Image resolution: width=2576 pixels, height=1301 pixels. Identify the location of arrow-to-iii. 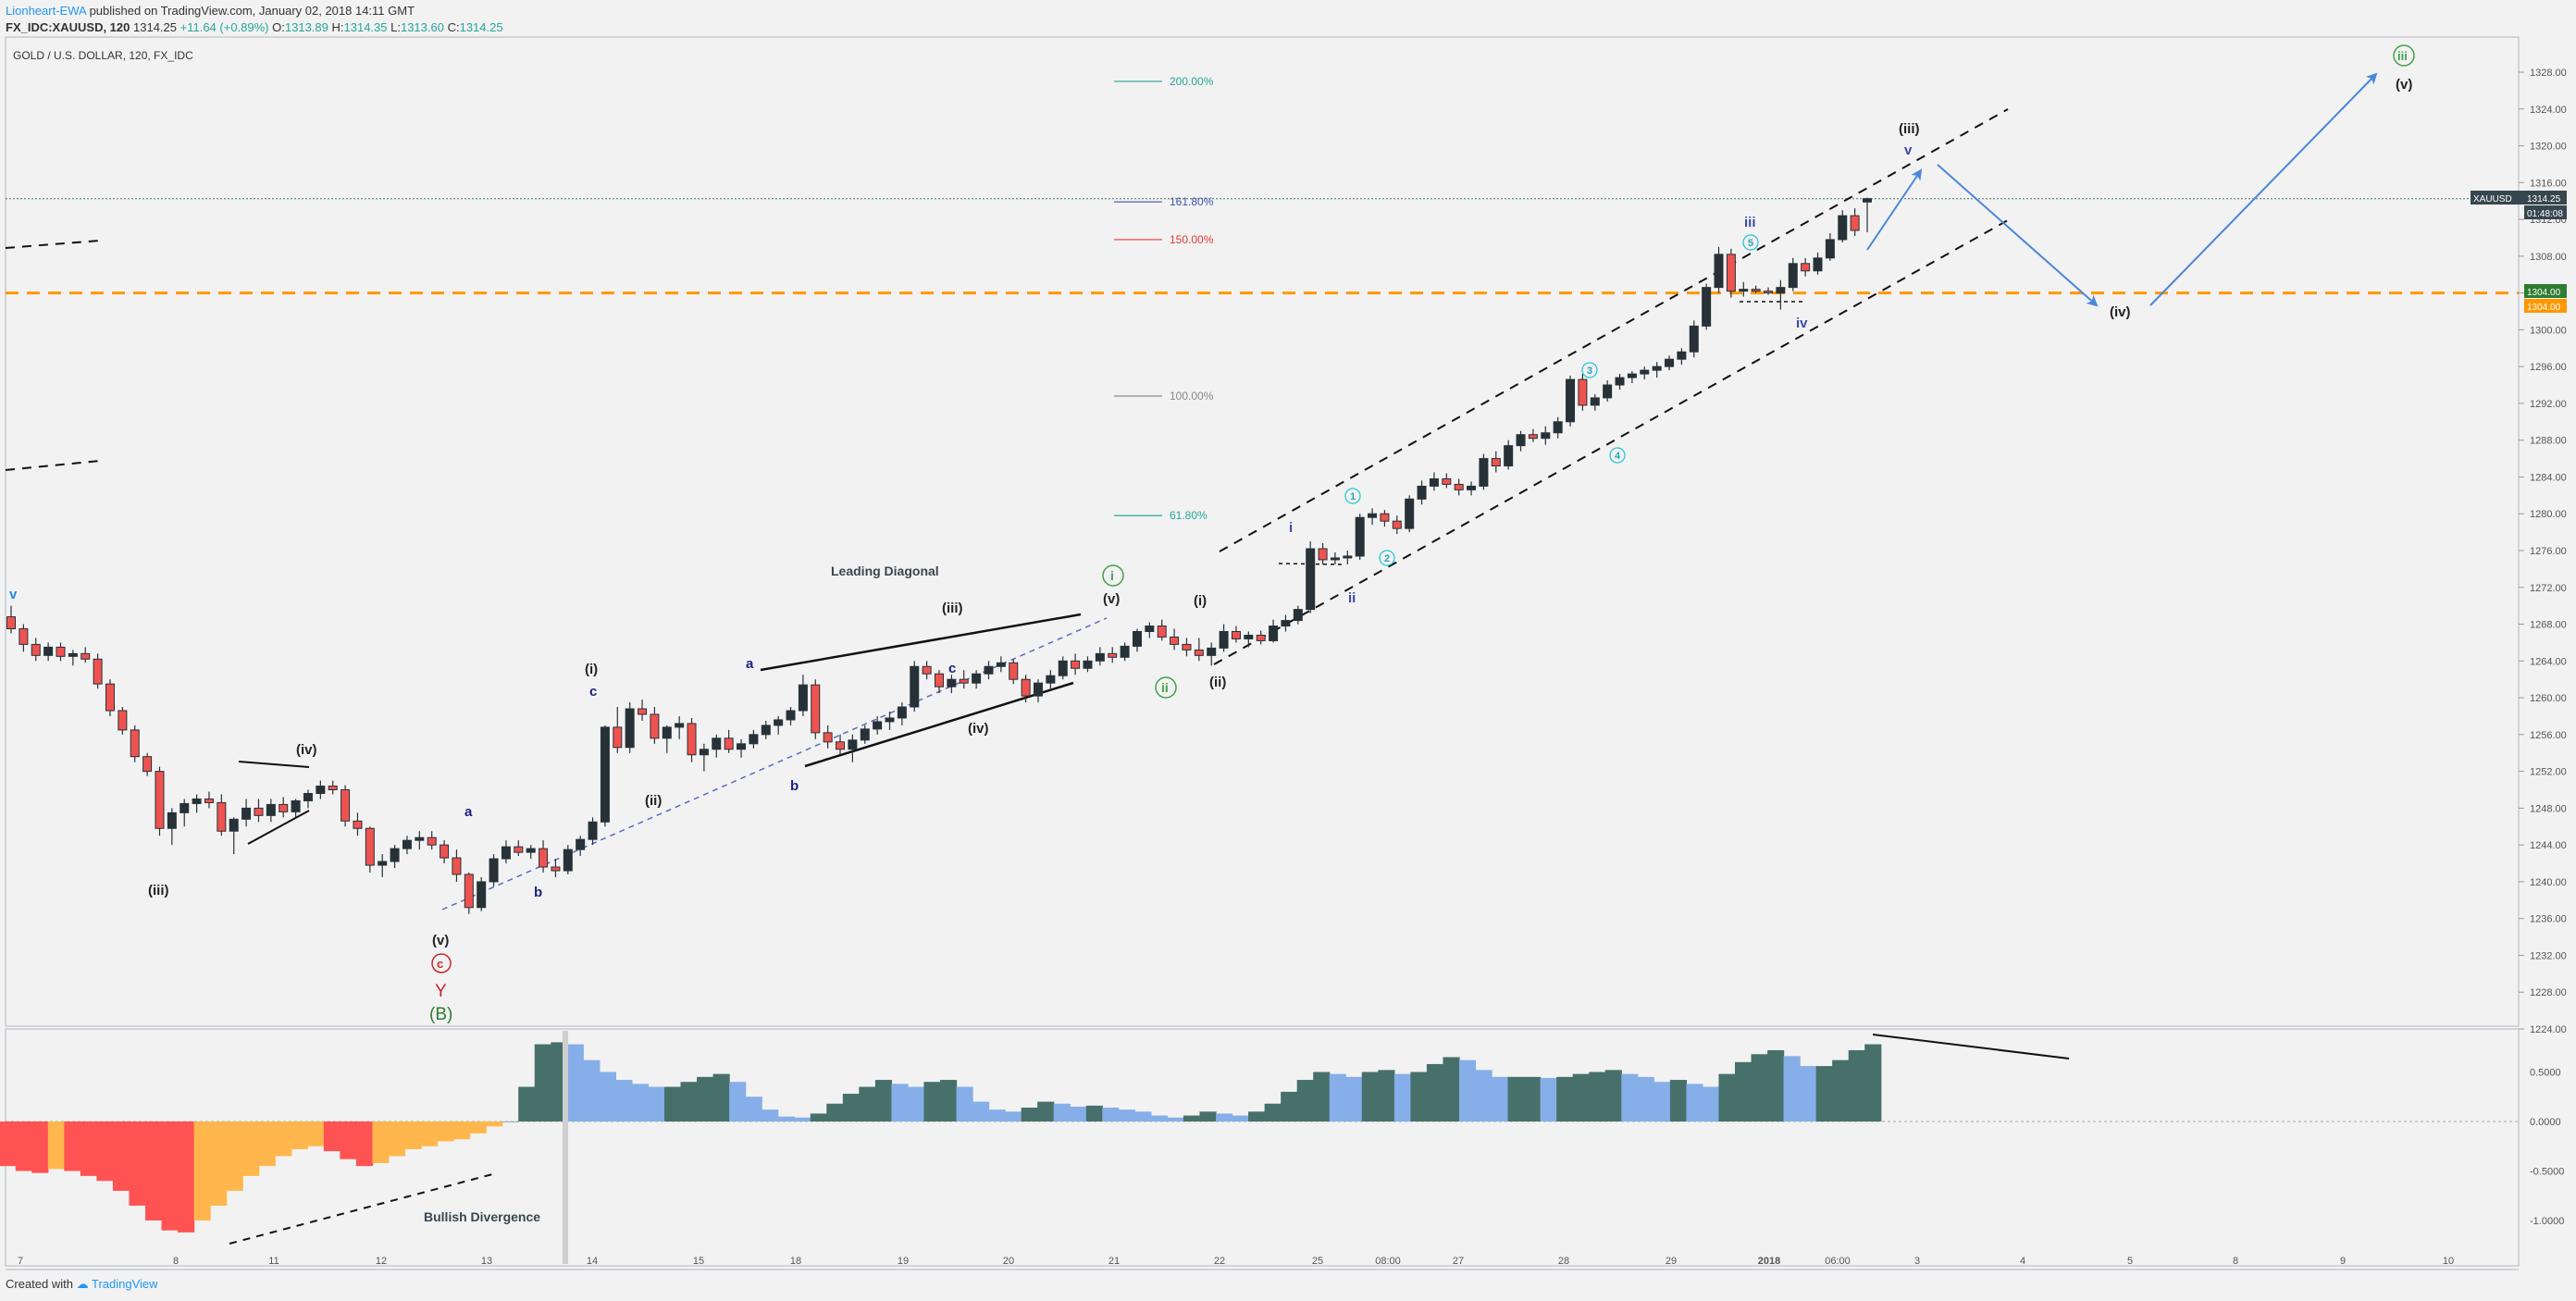
(1895, 210).